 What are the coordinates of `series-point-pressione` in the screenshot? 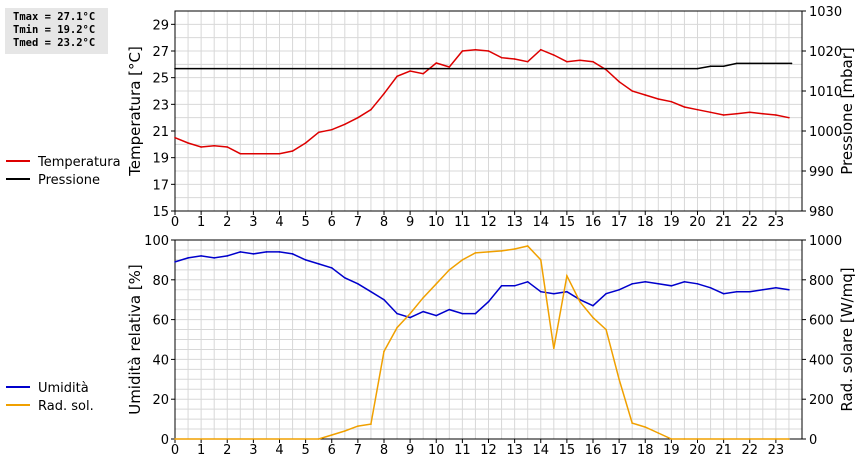 It's located at (175, 68).